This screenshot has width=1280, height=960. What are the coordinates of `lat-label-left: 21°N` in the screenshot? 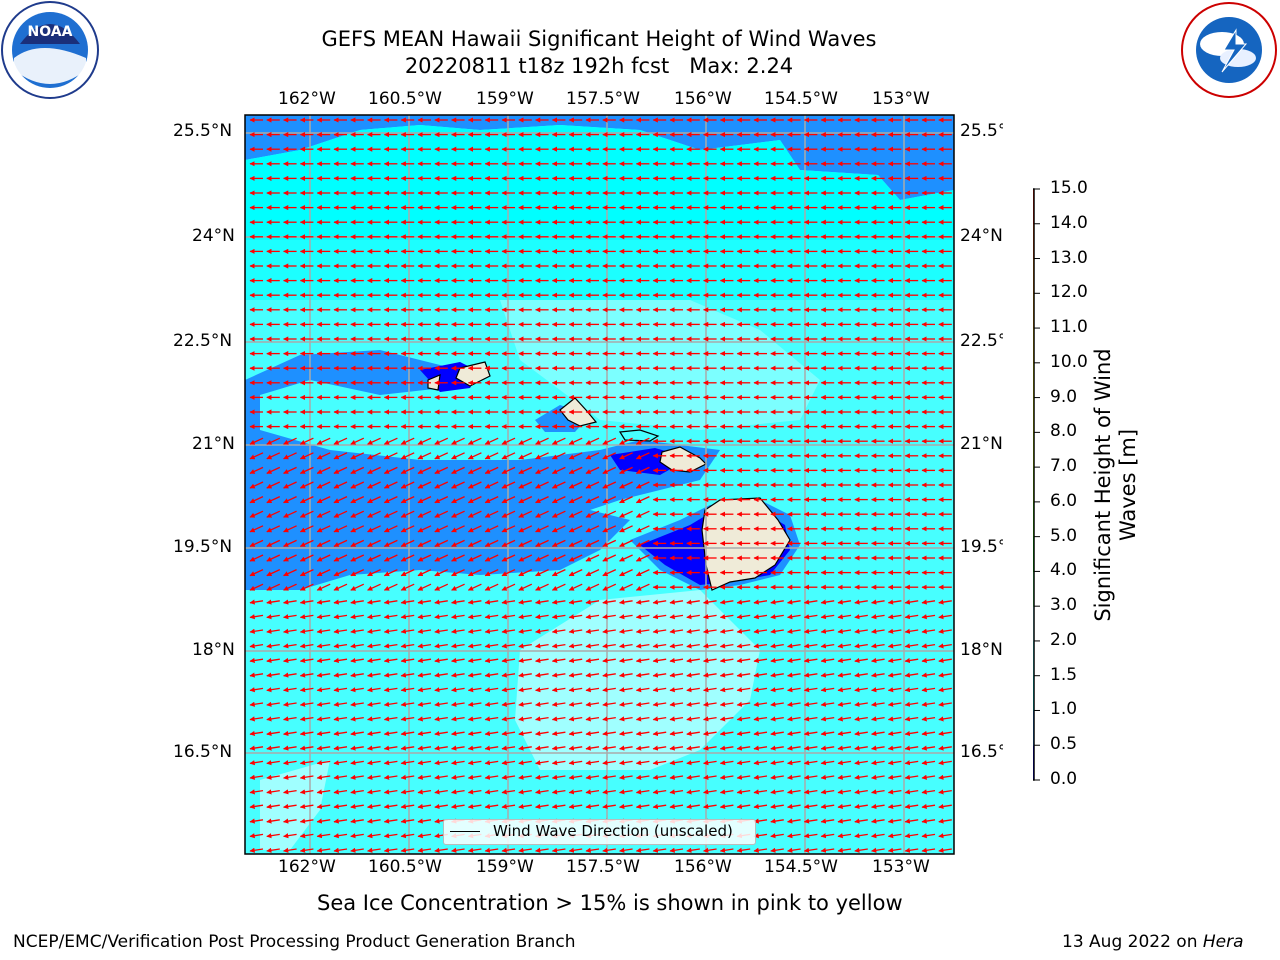 It's located at (213, 444).